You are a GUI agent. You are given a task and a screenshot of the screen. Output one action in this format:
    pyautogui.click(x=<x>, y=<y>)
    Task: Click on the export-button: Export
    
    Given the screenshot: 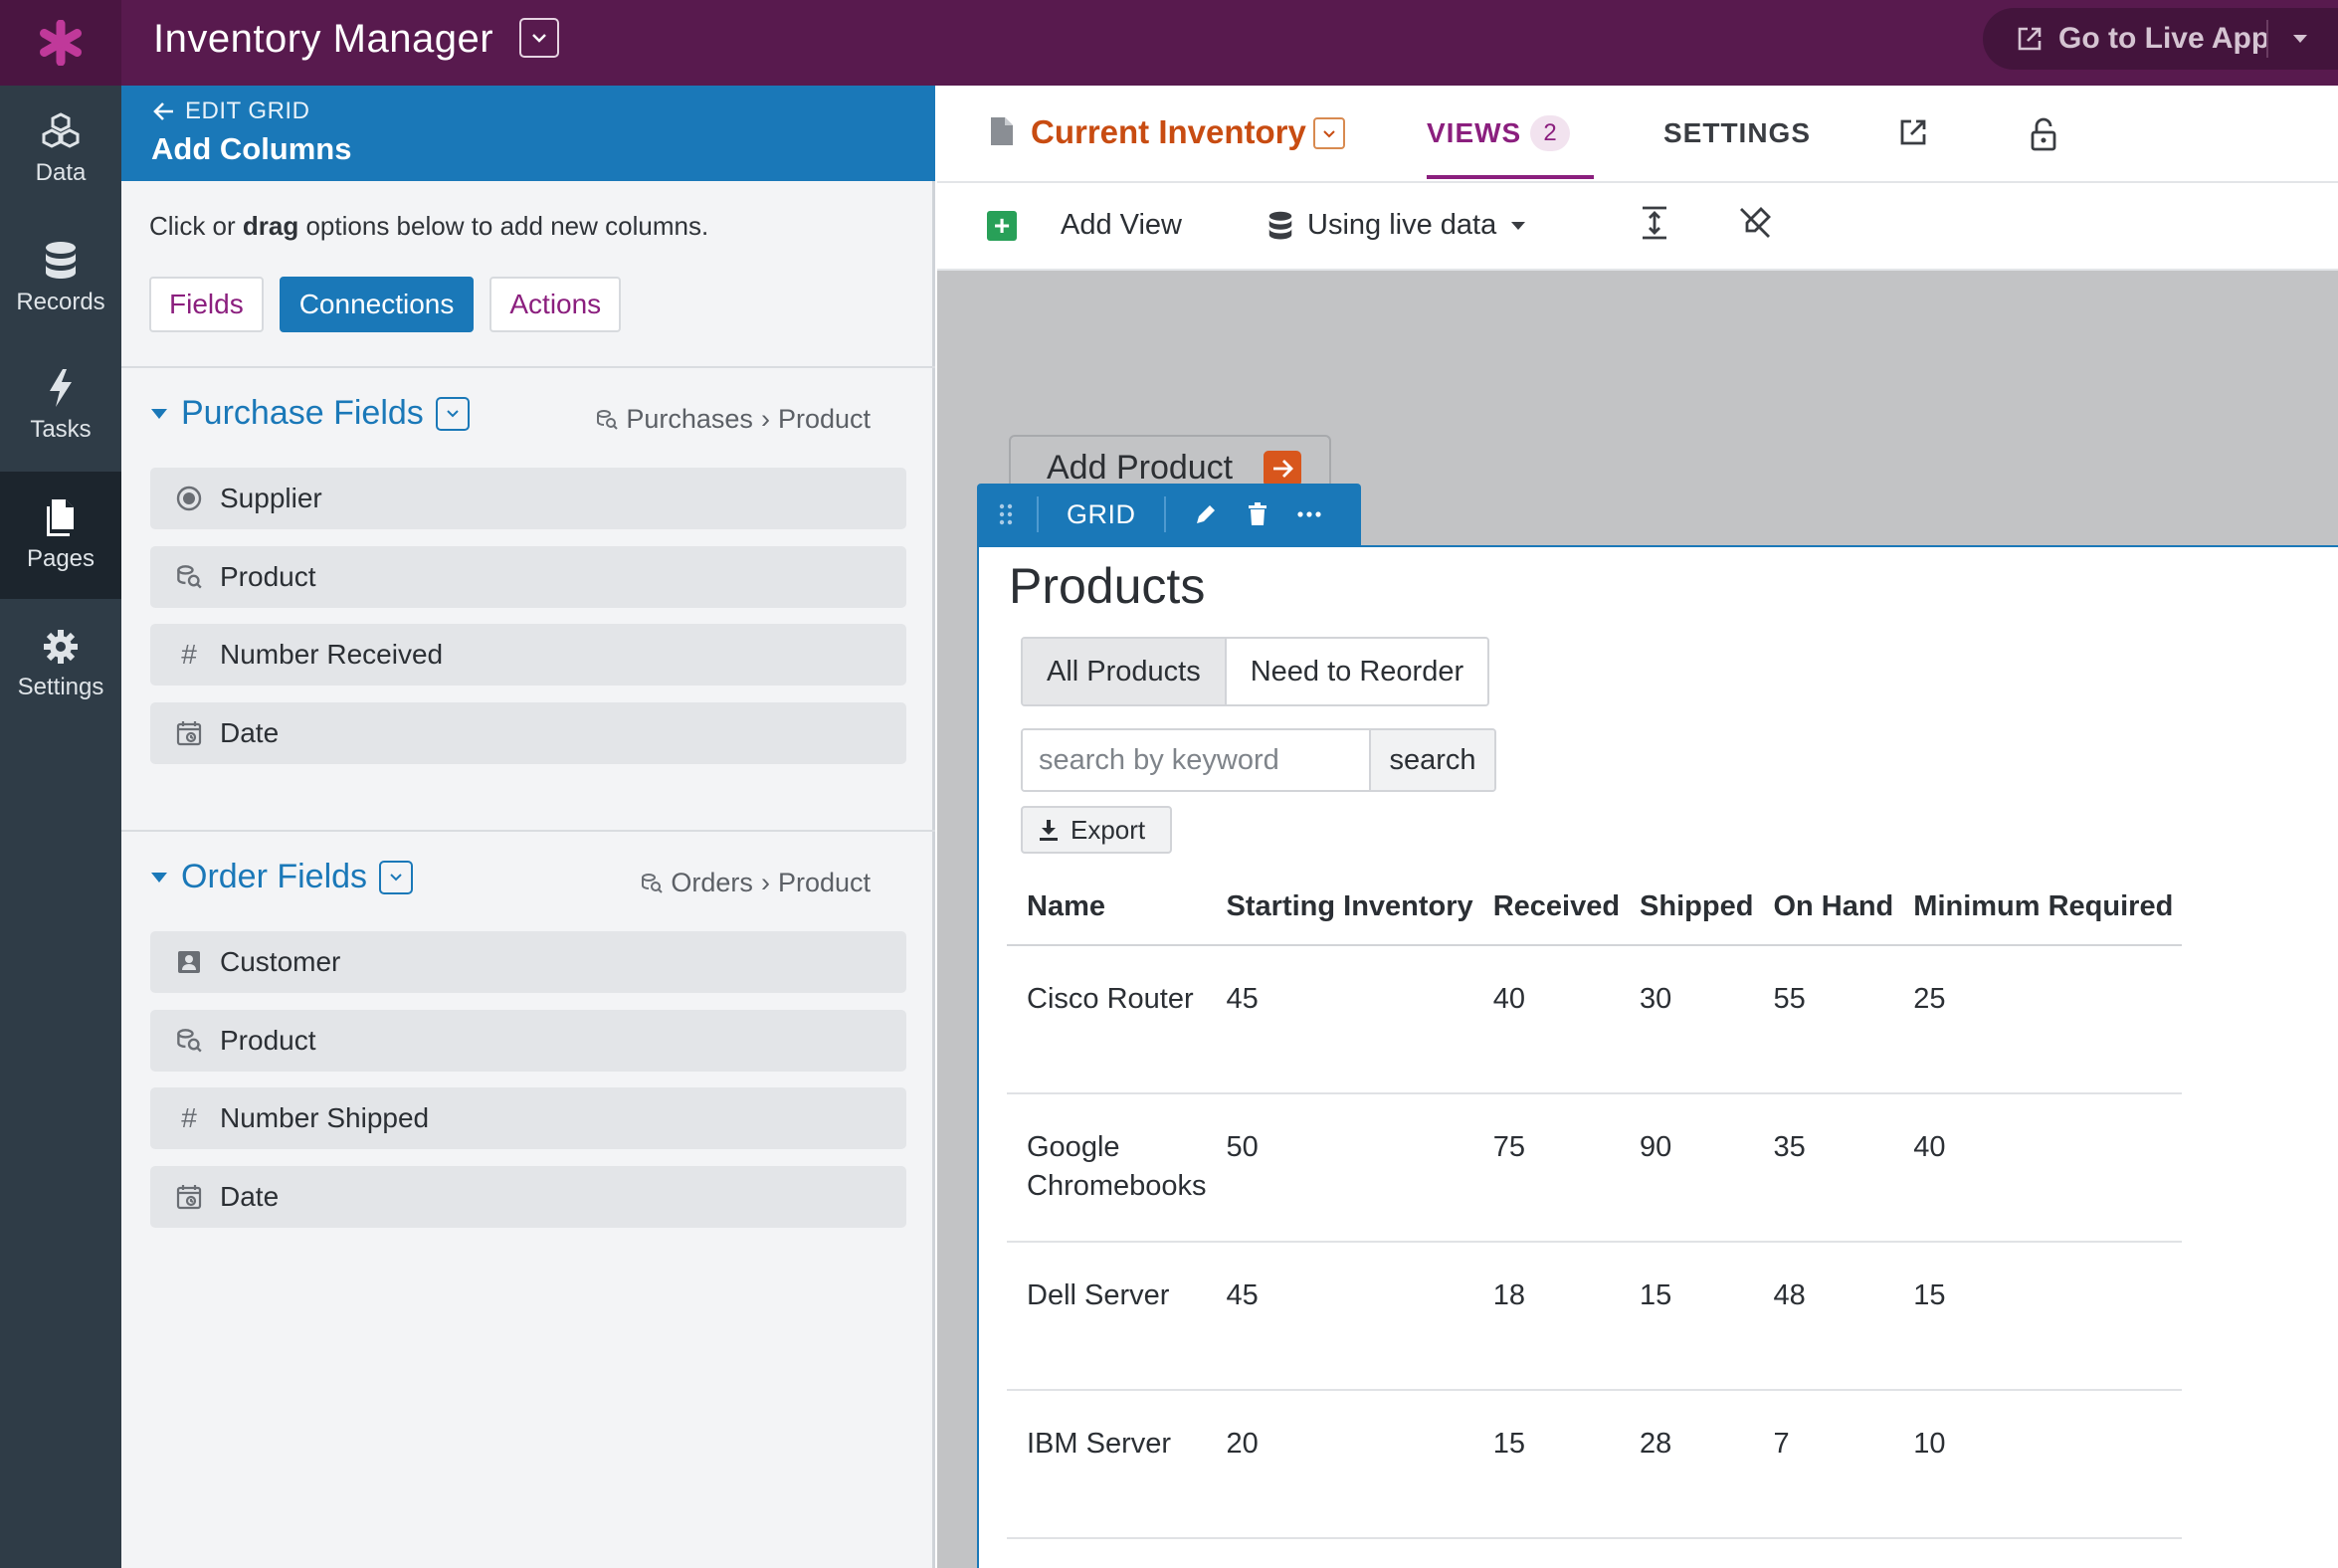 What is the action you would take?
    pyautogui.click(x=1096, y=830)
    